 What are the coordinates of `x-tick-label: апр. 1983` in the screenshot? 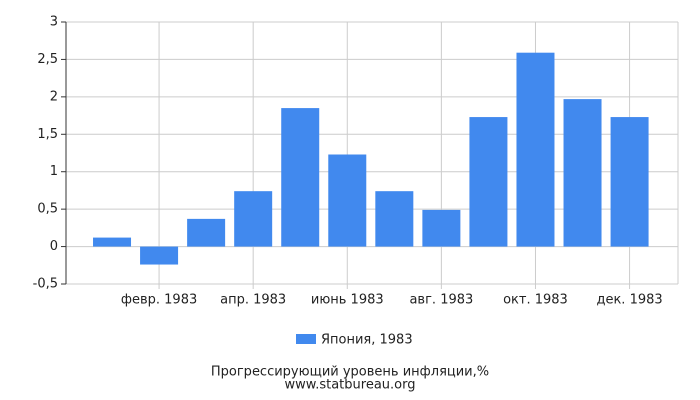 It's located at (253, 300).